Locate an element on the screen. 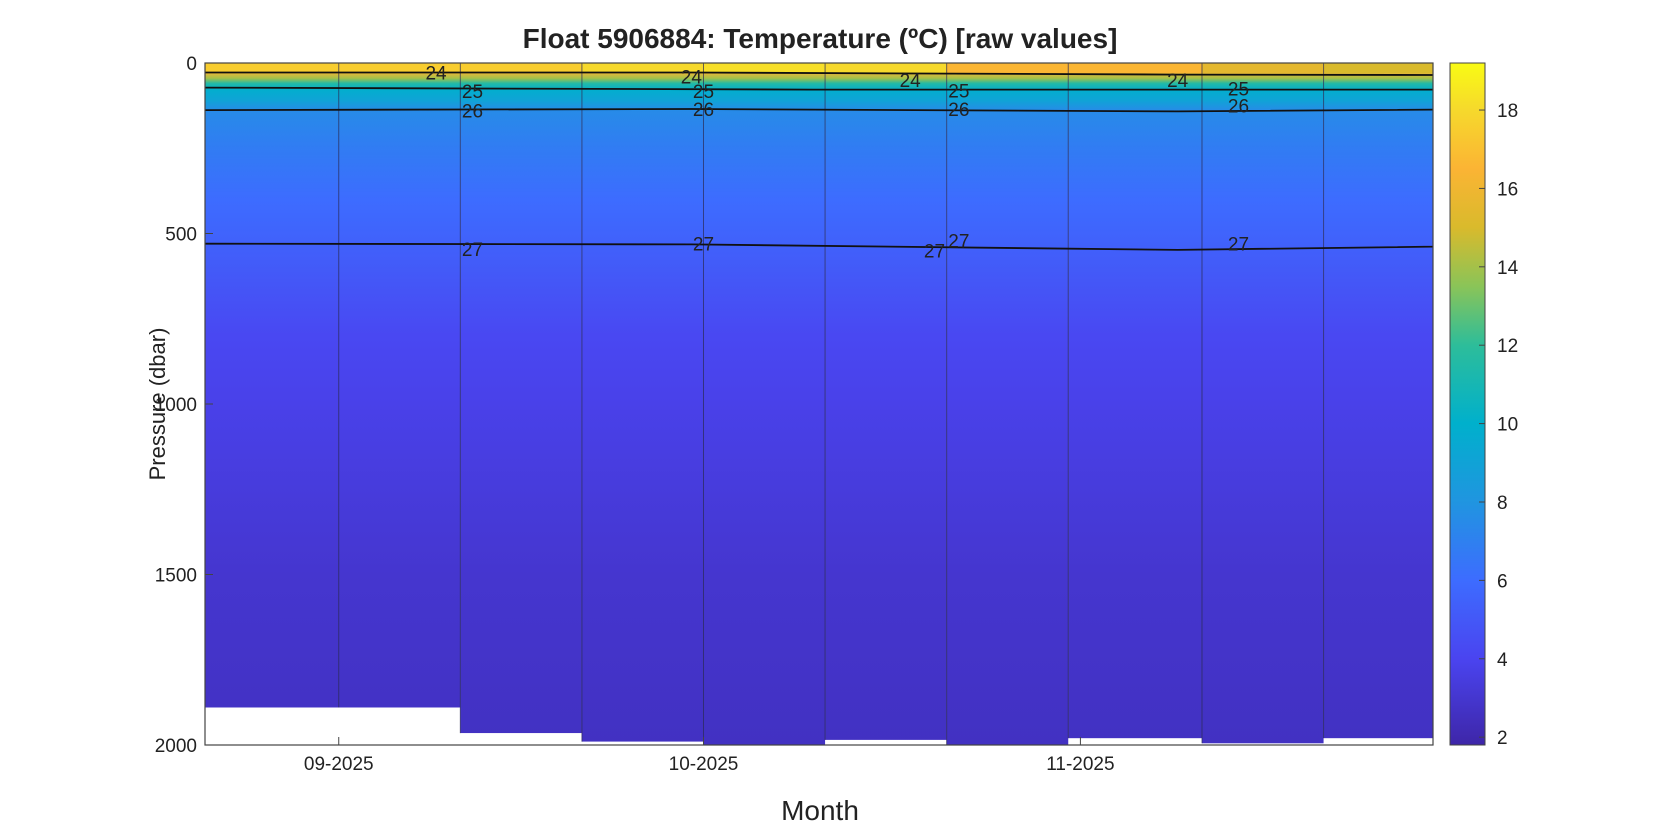 This screenshot has width=1667, height=834. y-tick-label: 1500 is located at coordinates (176, 576).